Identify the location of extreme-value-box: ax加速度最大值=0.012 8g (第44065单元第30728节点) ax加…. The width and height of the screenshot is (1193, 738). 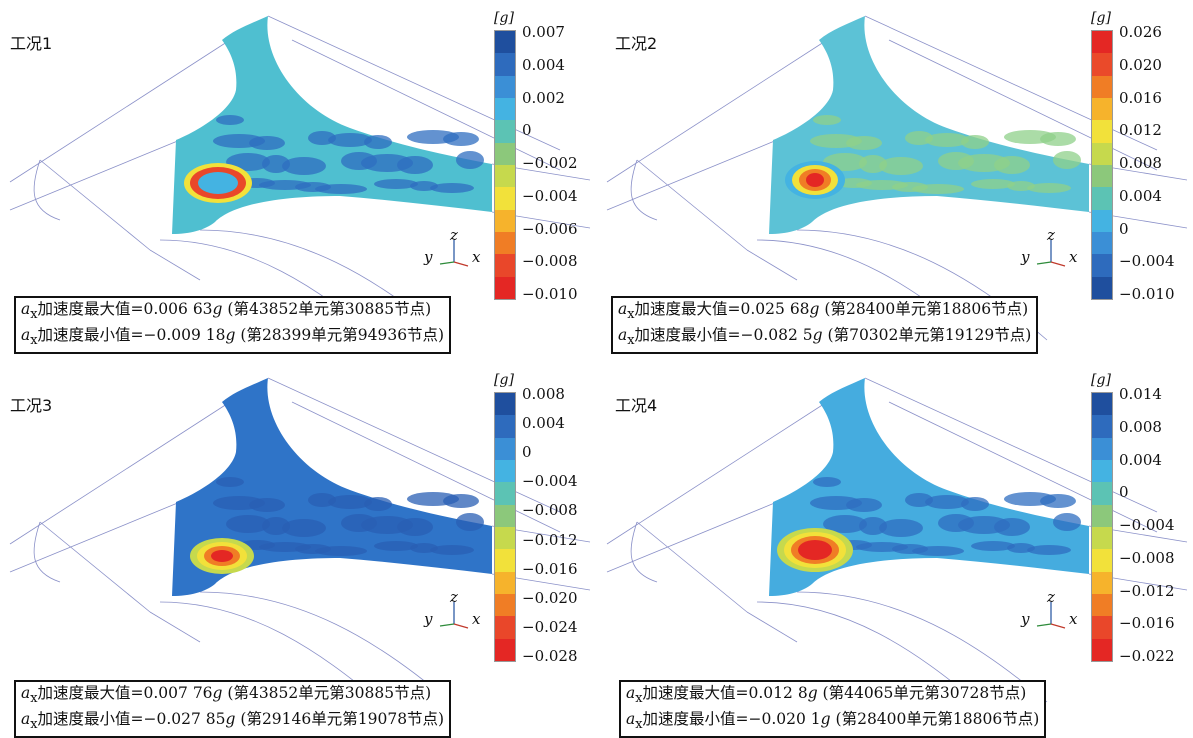
(833, 709).